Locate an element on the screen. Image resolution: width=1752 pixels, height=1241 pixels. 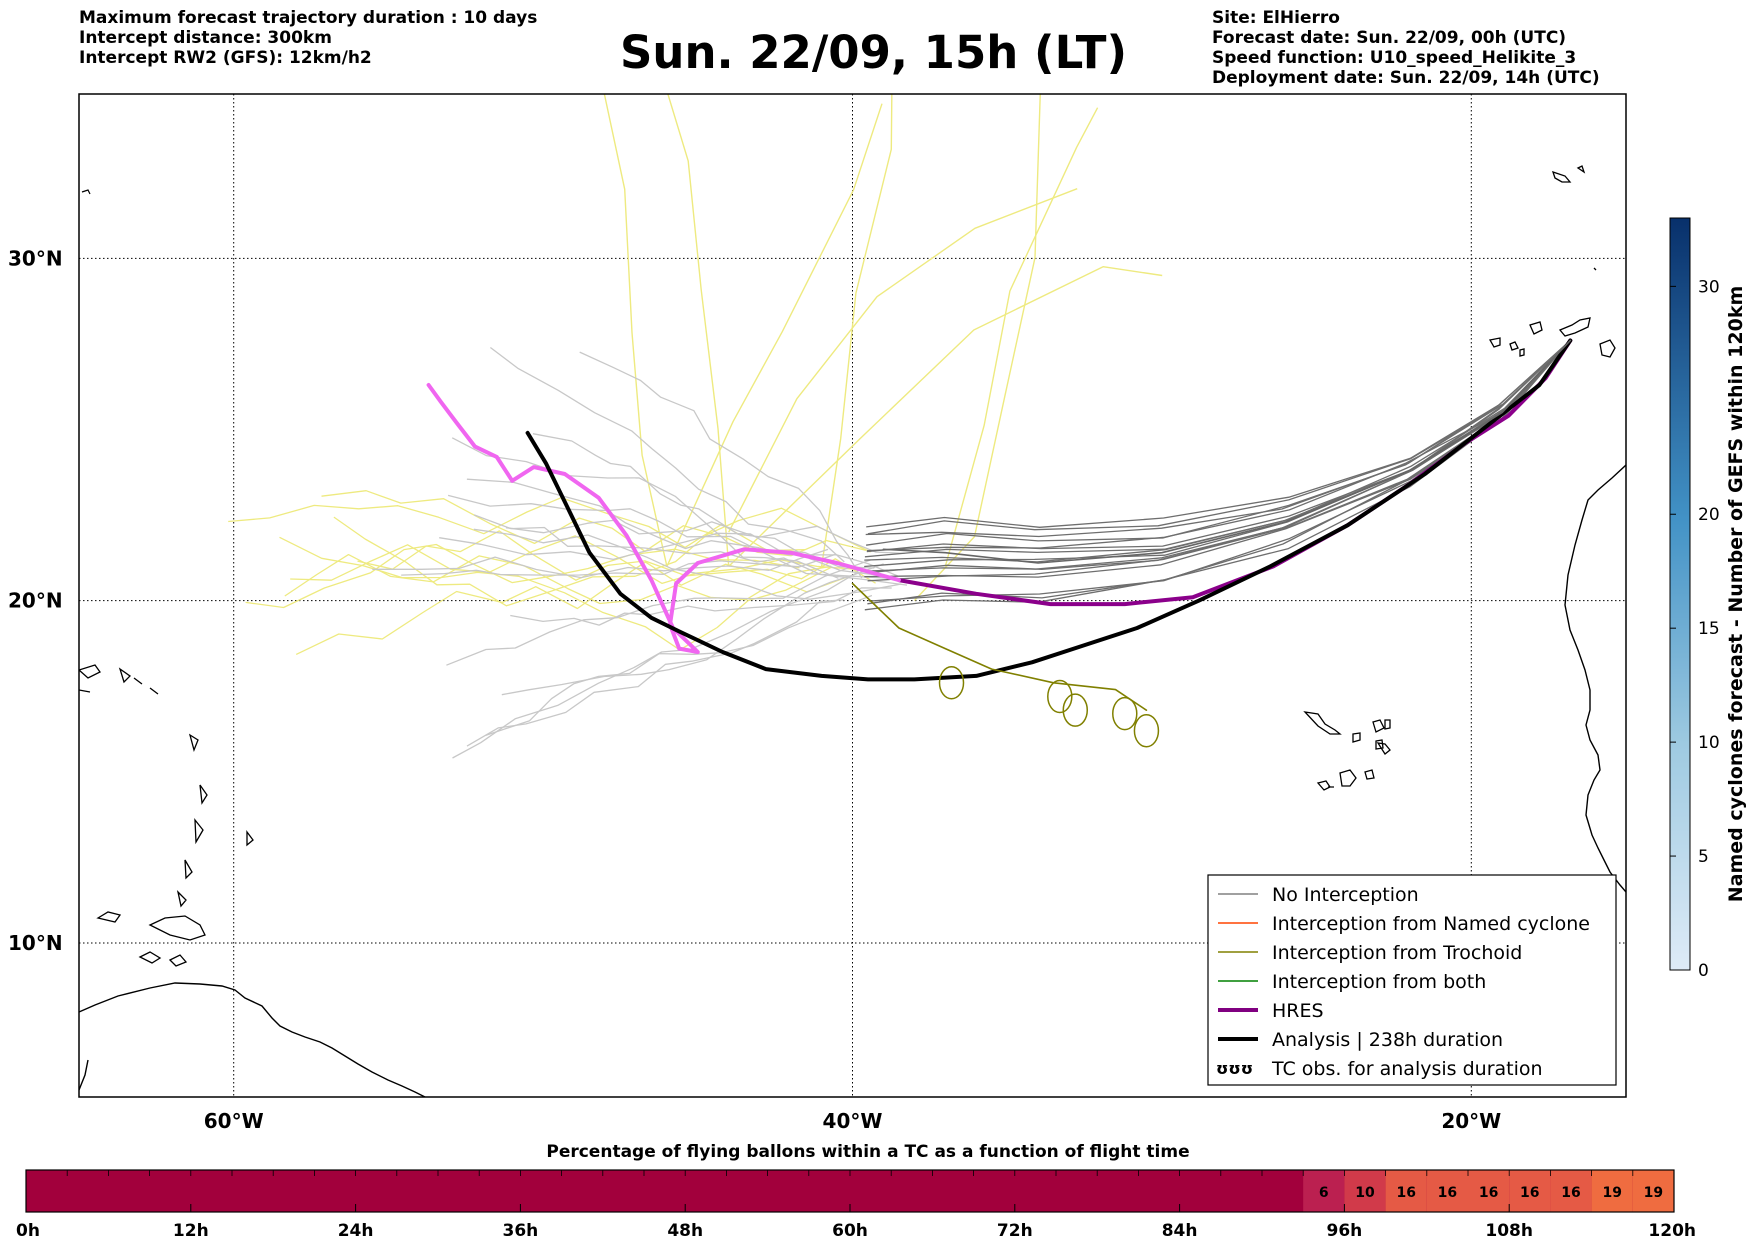
legend-label: Interception from Named cyclone is located at coordinates (1431, 924).